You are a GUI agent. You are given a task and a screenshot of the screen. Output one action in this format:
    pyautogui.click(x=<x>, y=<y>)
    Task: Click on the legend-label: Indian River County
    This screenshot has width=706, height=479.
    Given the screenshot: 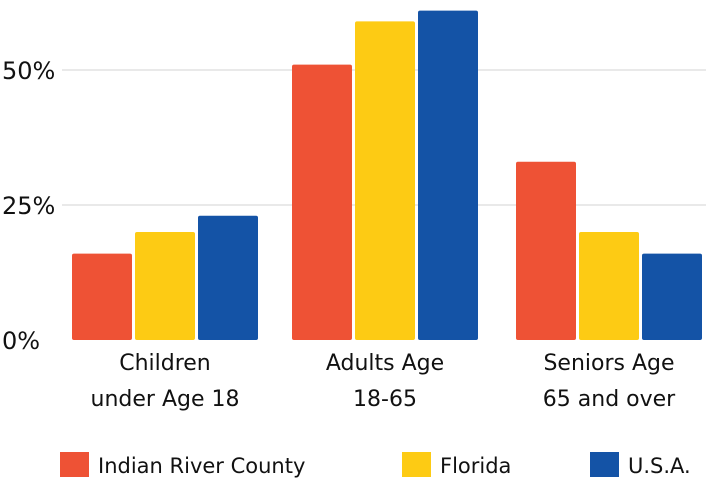 What is the action you would take?
    pyautogui.click(x=201, y=466)
    